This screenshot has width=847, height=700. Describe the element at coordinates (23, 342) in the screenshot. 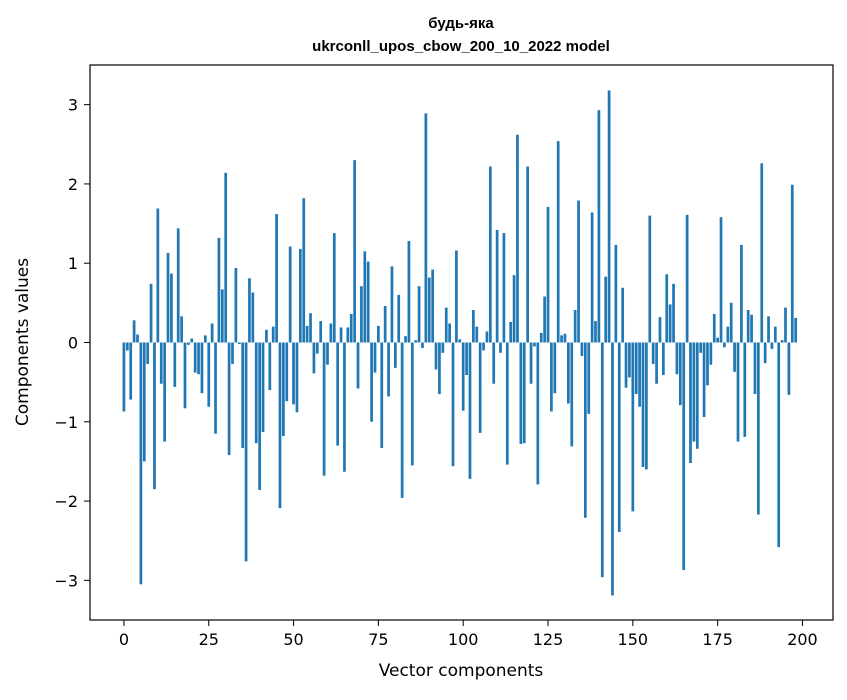

I see `y-axis-label: Components values` at that location.